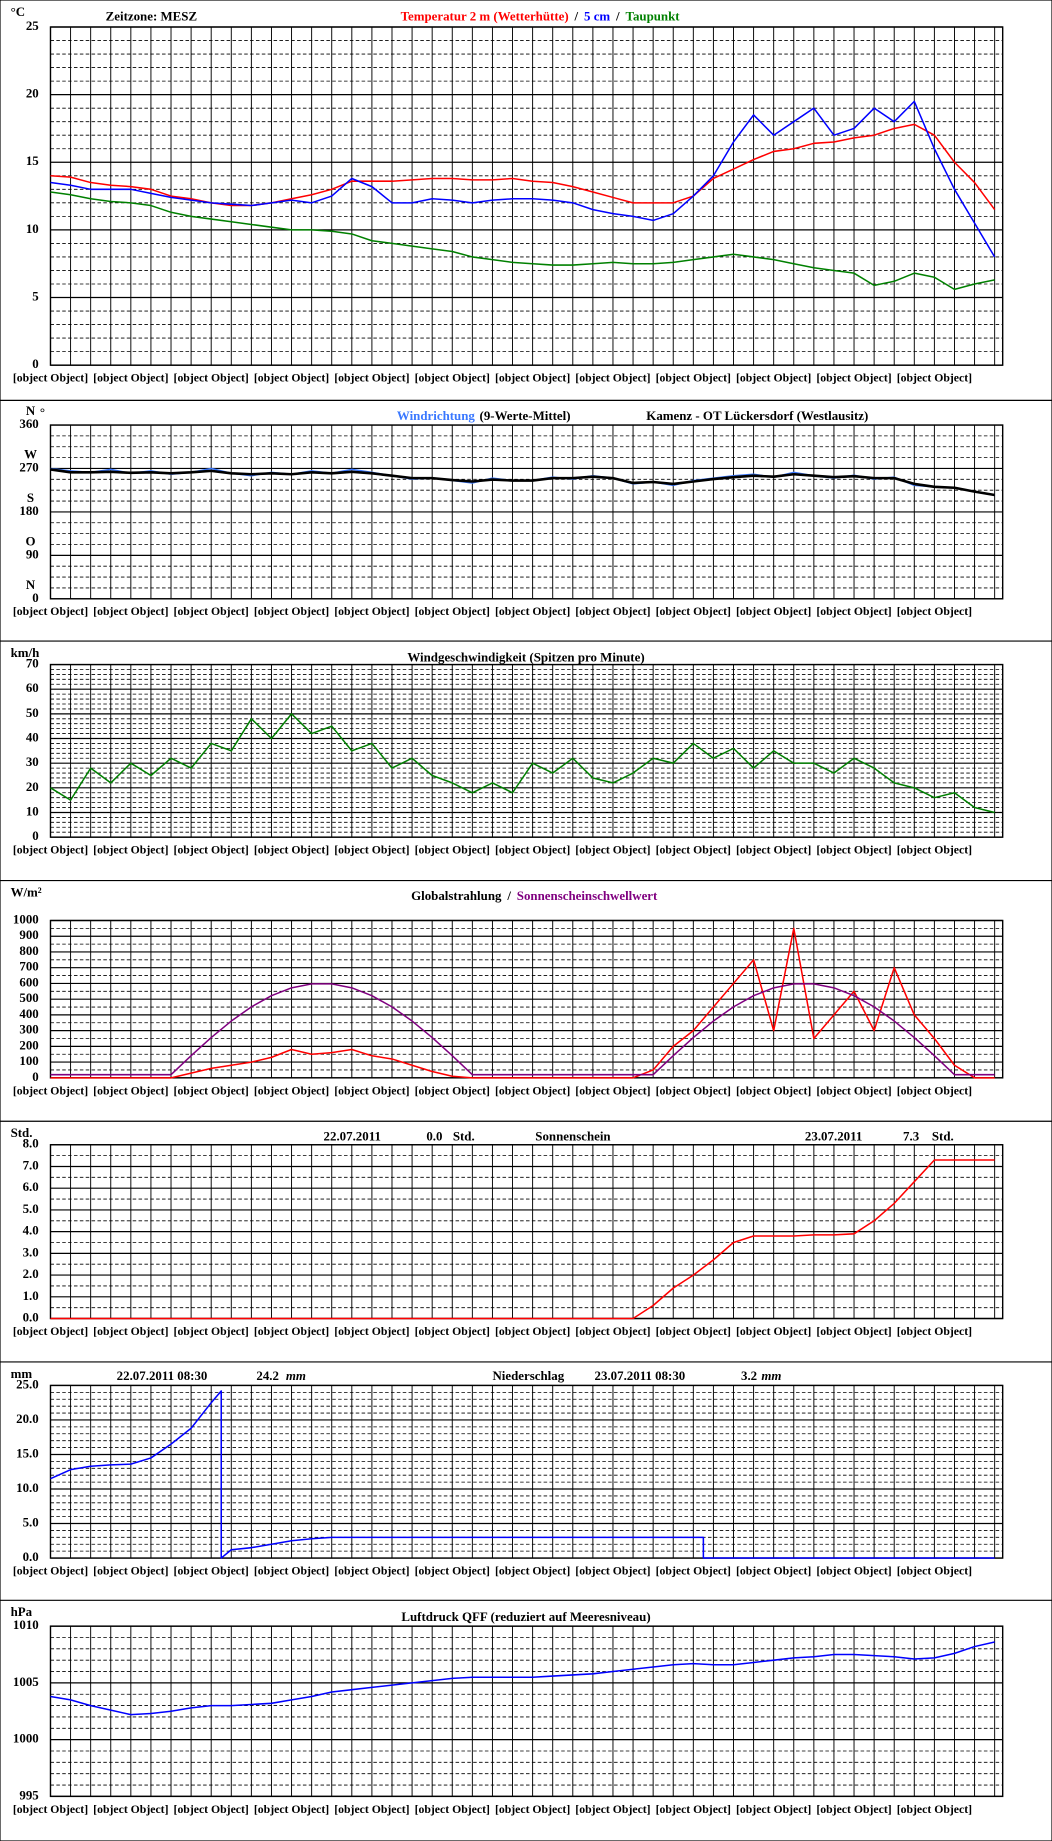 This screenshot has width=1052, height=1841. What do you see at coordinates (28, 1029) in the screenshot?
I see `y-tick-label: 300` at bounding box center [28, 1029].